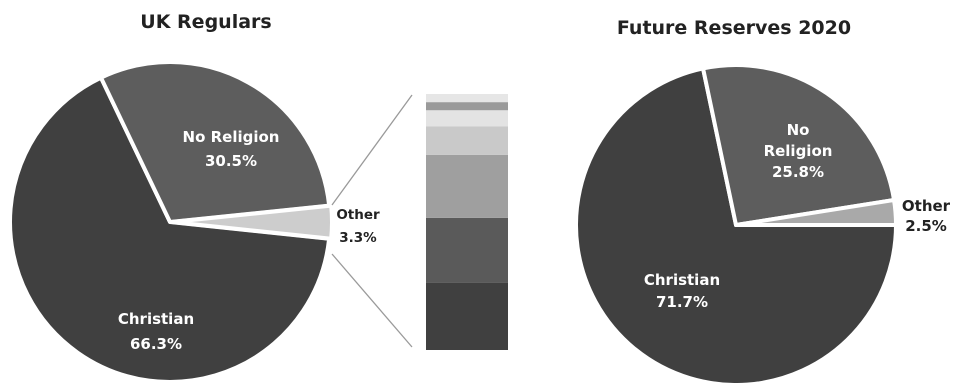  Describe the element at coordinates (372, 300) in the screenshot. I see `breakdown-connector-bottom` at that location.